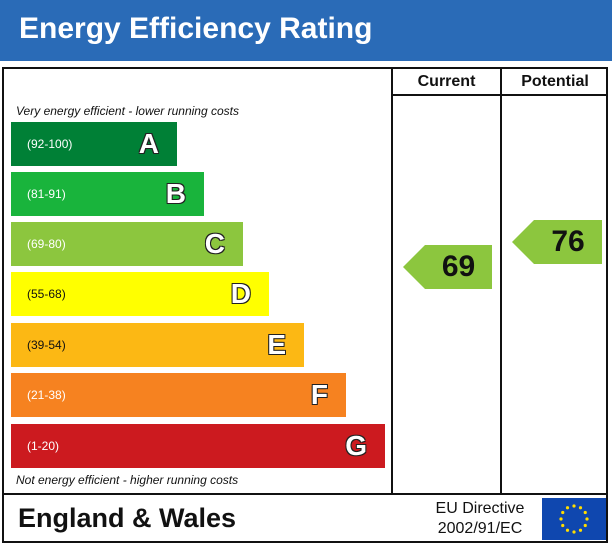 This screenshot has width=612, height=546. What do you see at coordinates (43, 446) in the screenshot?
I see `band-range-label: (1-20)` at bounding box center [43, 446].